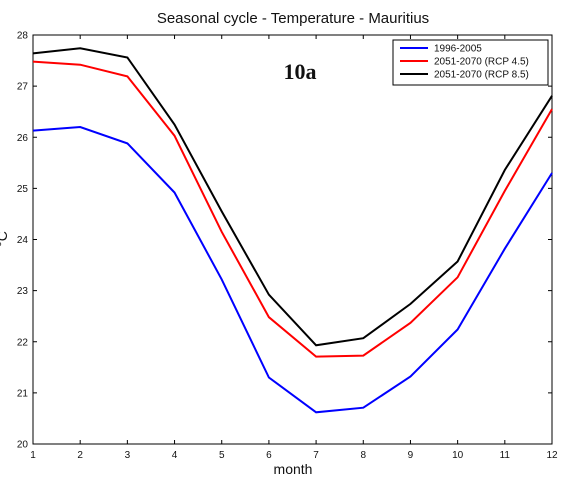  Describe the element at coordinates (293, 18) in the screenshot. I see `chart-title: Seasonal cycle - Temperature - Mauritius` at that location.